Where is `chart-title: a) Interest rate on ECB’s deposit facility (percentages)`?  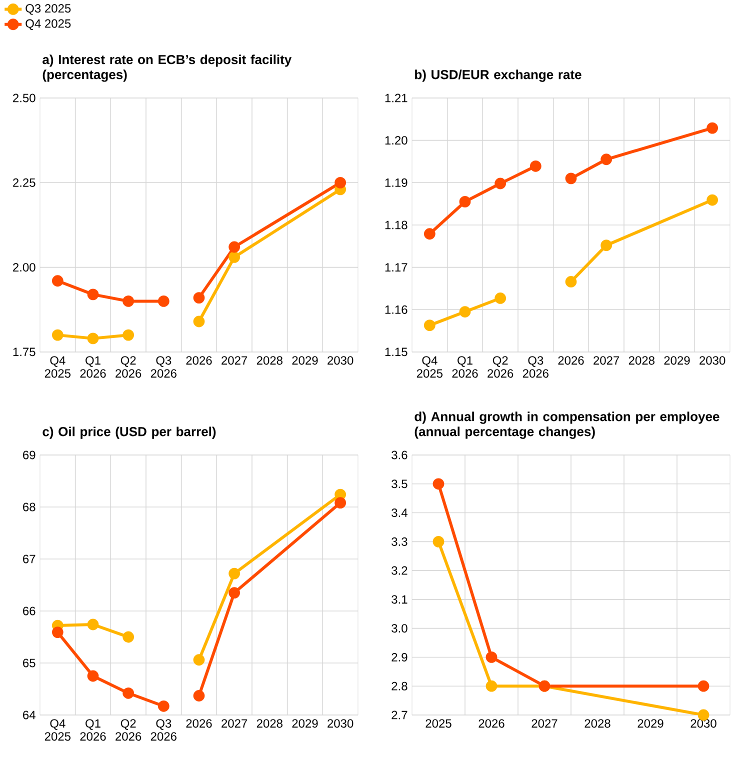
chart-title: a) Interest rate on ECB’s deposit facility (percentages) is located at coordinates (167, 68).